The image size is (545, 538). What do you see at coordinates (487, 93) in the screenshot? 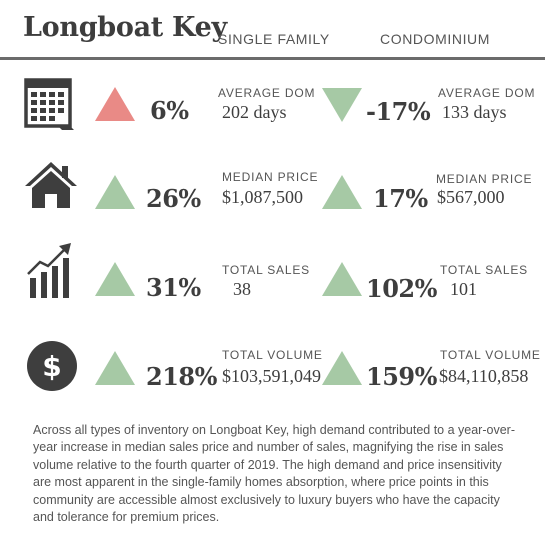
I see `condo-dom-label: AVERAGE DOM` at bounding box center [487, 93].